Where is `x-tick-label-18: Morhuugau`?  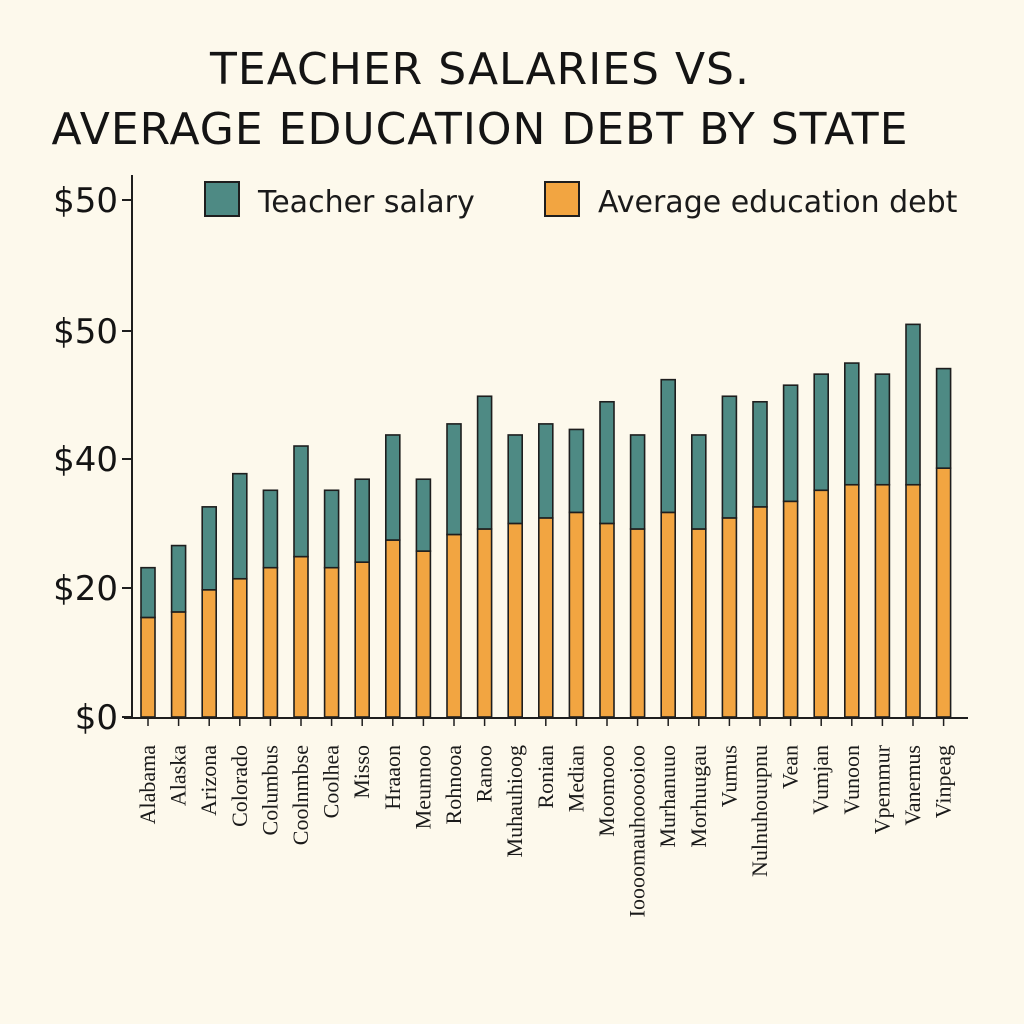
x-tick-label-18: Morhuugau is located at coordinates (698, 796).